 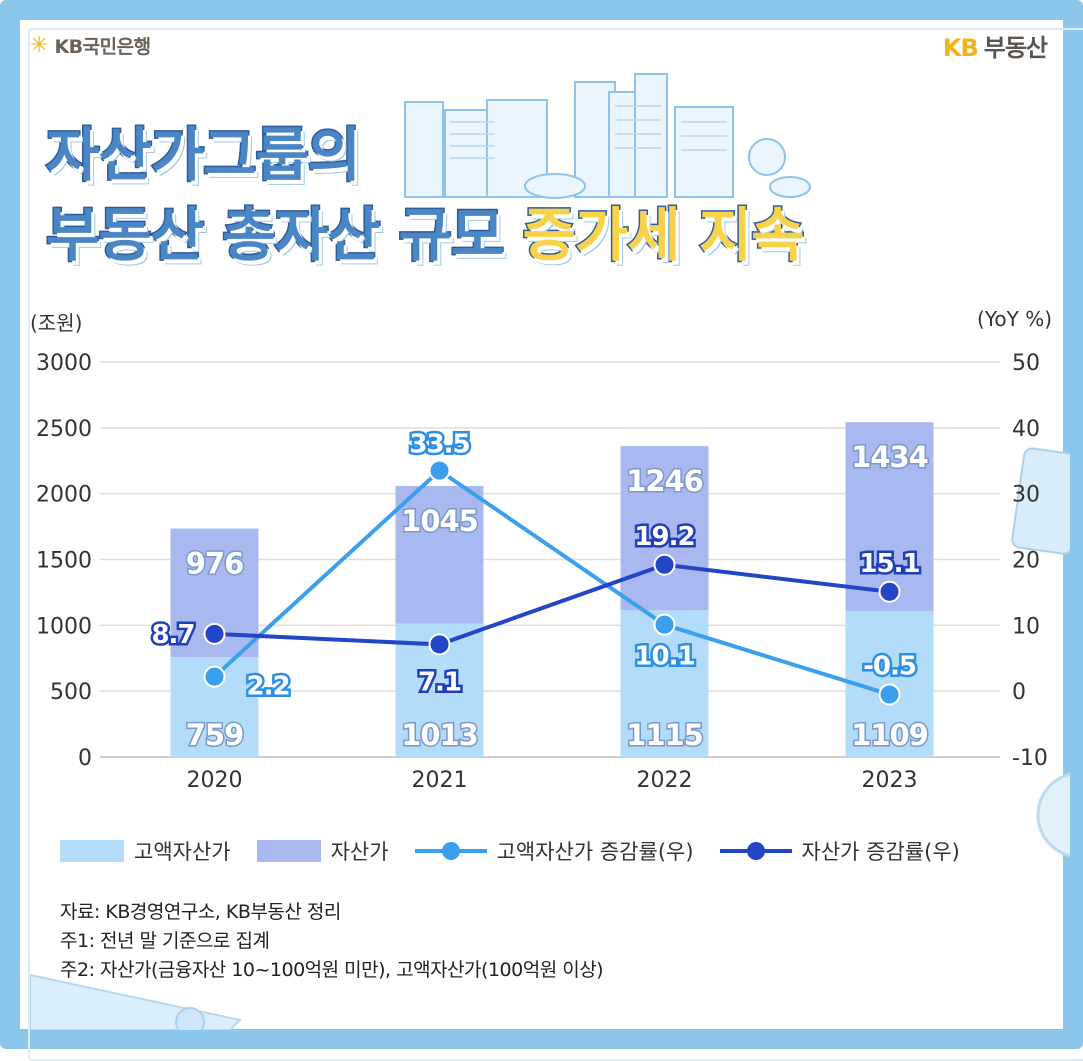 What do you see at coordinates (182, 852) in the screenshot?
I see `legend-label-high-asset: 고액자산가` at bounding box center [182, 852].